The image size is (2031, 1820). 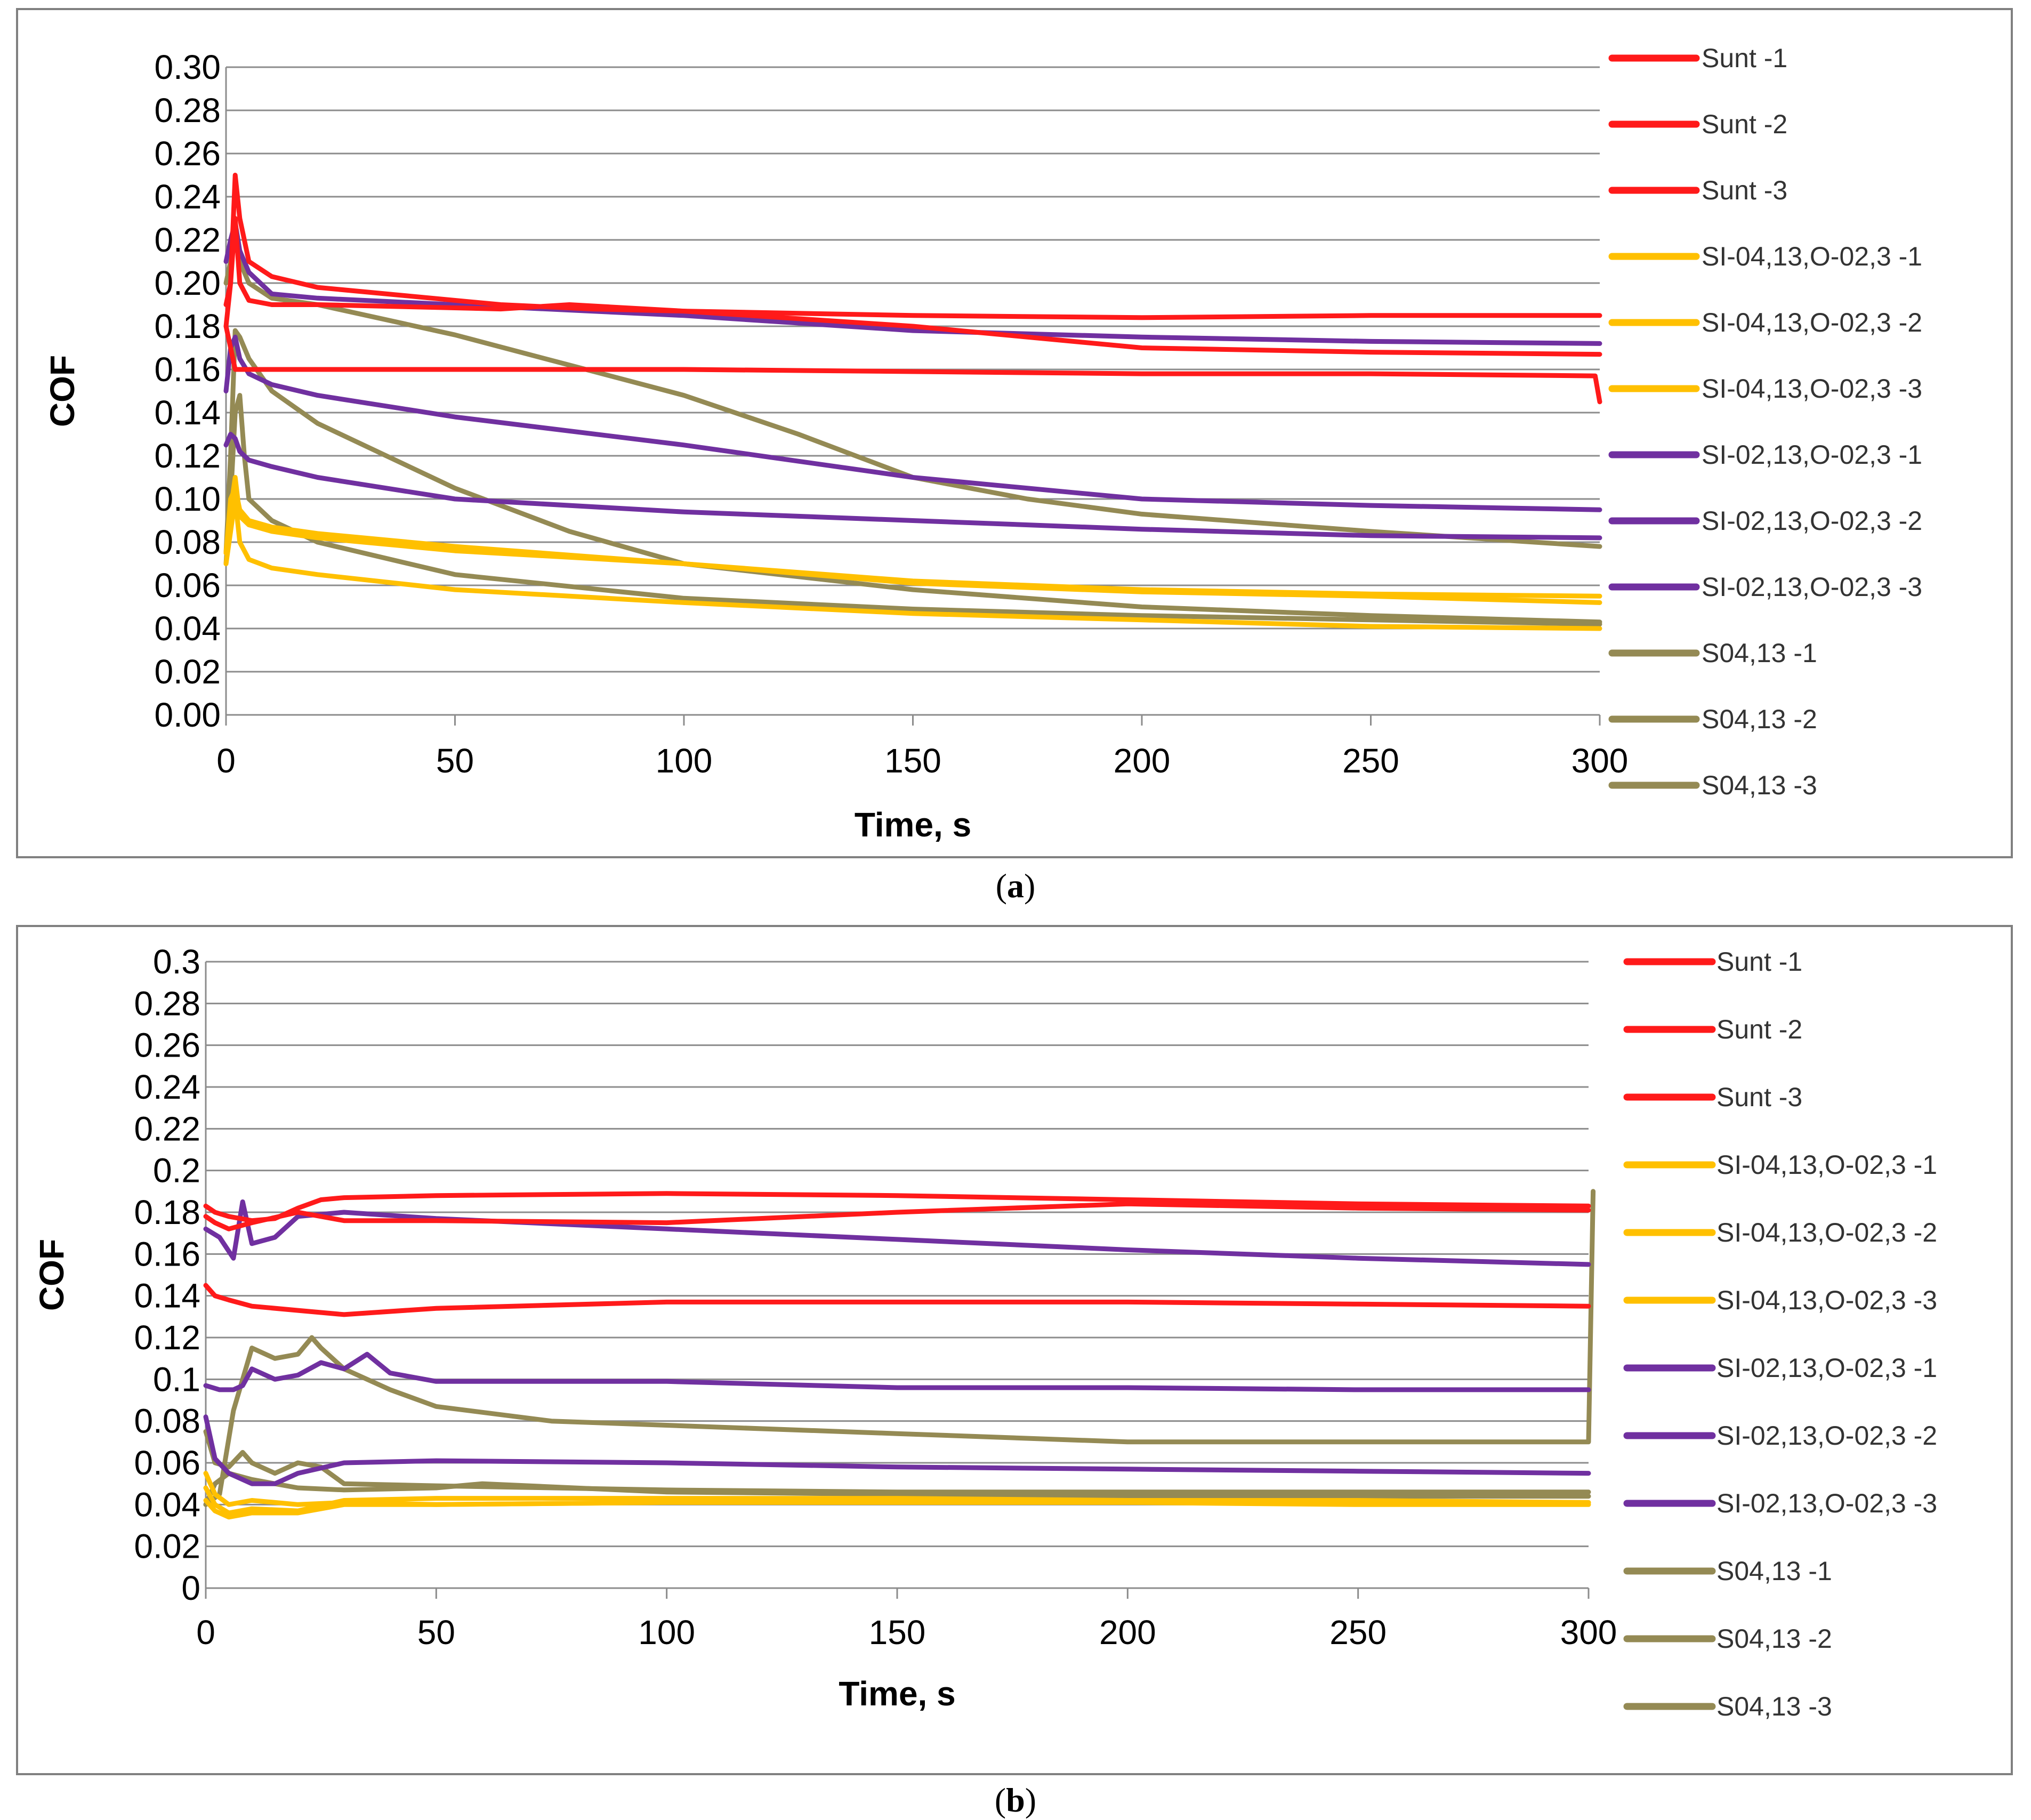 What do you see at coordinates (187, 283) in the screenshot?
I see `y-tick-label: 0.20` at bounding box center [187, 283].